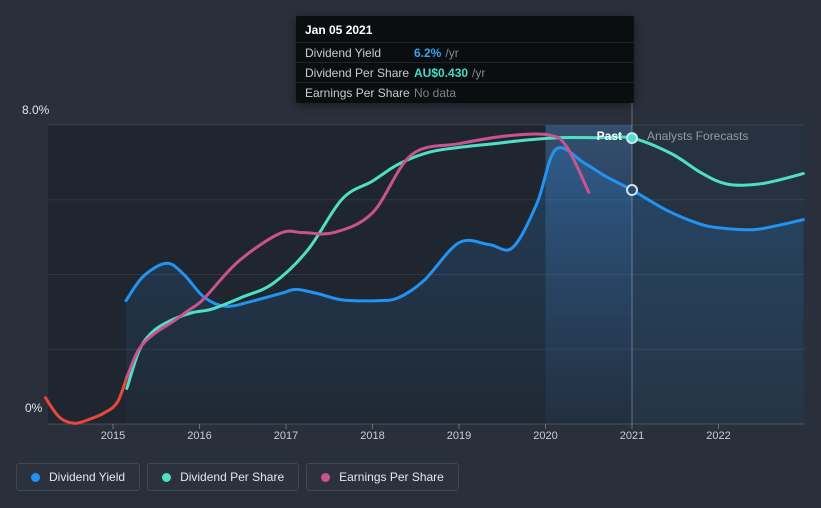 This screenshot has height=508, width=821. What do you see at coordinates (87, 477) in the screenshot?
I see `legend-label: Dividend Yield` at bounding box center [87, 477].